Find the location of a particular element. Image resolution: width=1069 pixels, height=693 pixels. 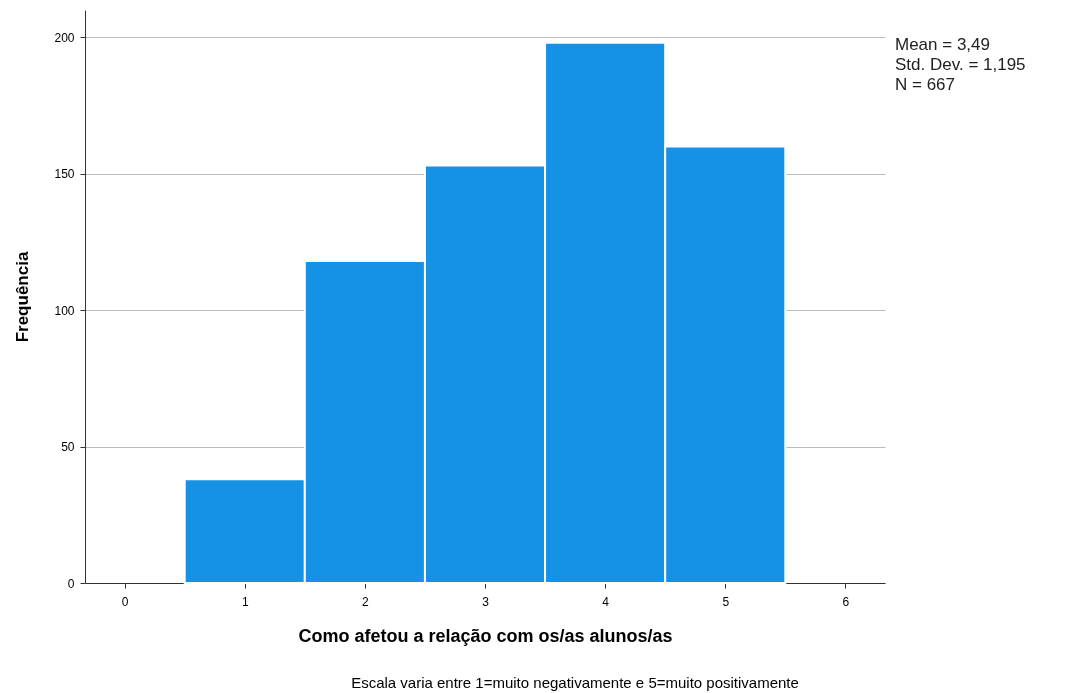

text: Escala varia entre 1=muito negativamente e 5=muito positivamente is located at coordinates (575, 682).